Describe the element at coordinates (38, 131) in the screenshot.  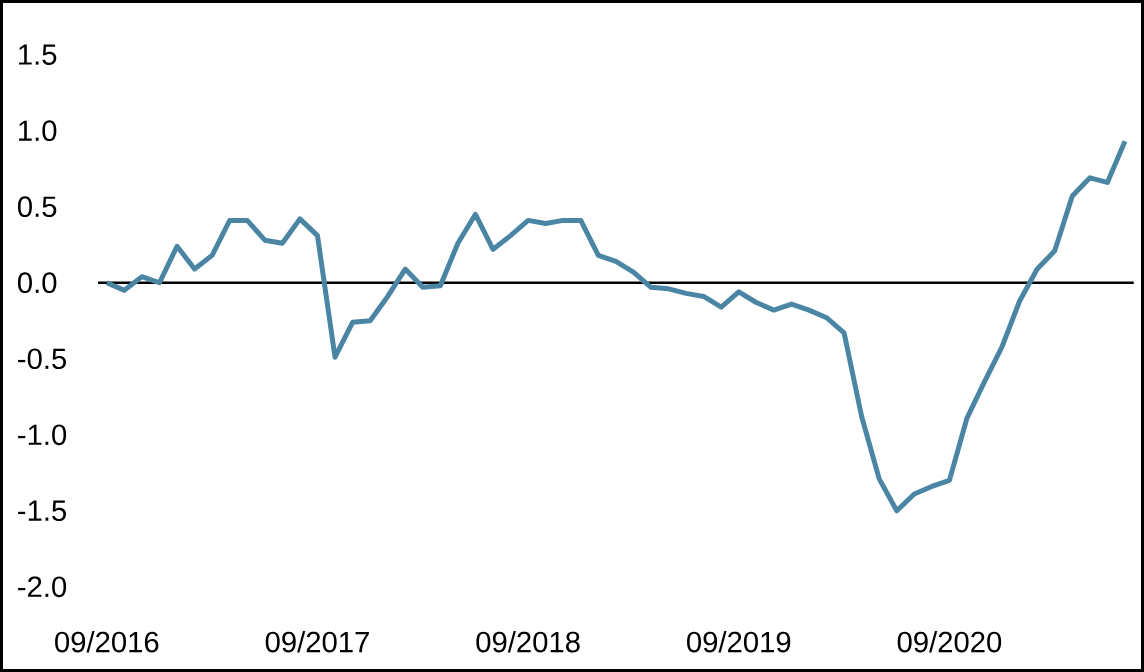
I see `y-tick-label: 1.0` at that location.